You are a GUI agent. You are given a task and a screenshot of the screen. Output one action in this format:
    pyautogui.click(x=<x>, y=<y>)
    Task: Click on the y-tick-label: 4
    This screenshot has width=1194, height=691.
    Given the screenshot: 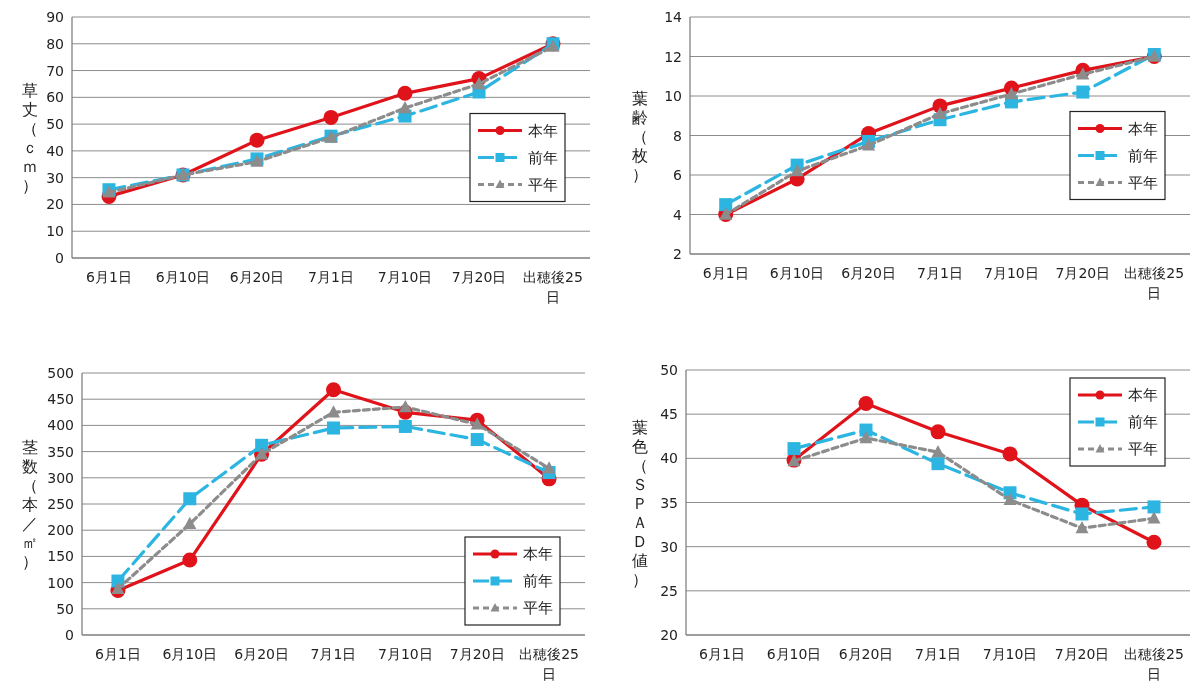 What is the action you would take?
    pyautogui.click(x=678, y=214)
    